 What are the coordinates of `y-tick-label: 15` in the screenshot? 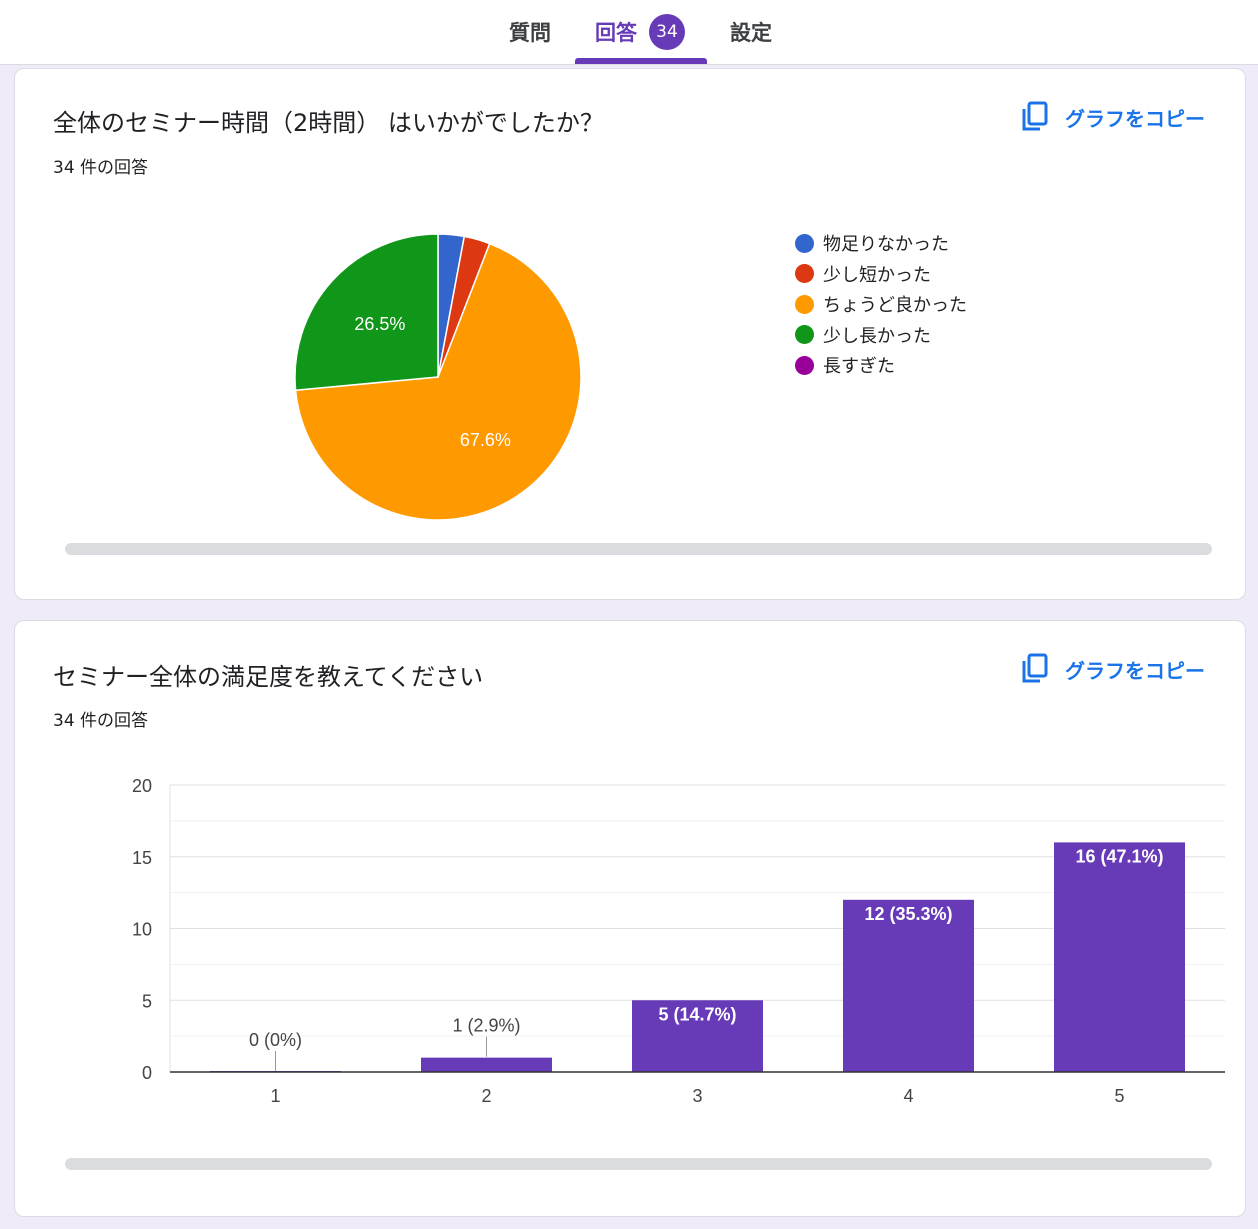 It's located at (142, 858).